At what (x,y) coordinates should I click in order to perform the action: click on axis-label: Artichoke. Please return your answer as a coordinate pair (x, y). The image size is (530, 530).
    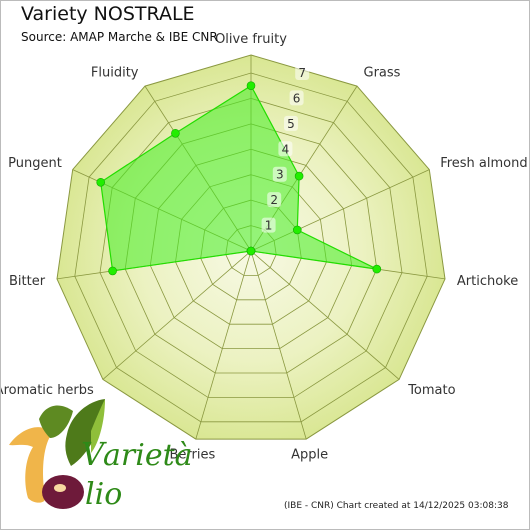
    Looking at the image, I should click on (487, 281).